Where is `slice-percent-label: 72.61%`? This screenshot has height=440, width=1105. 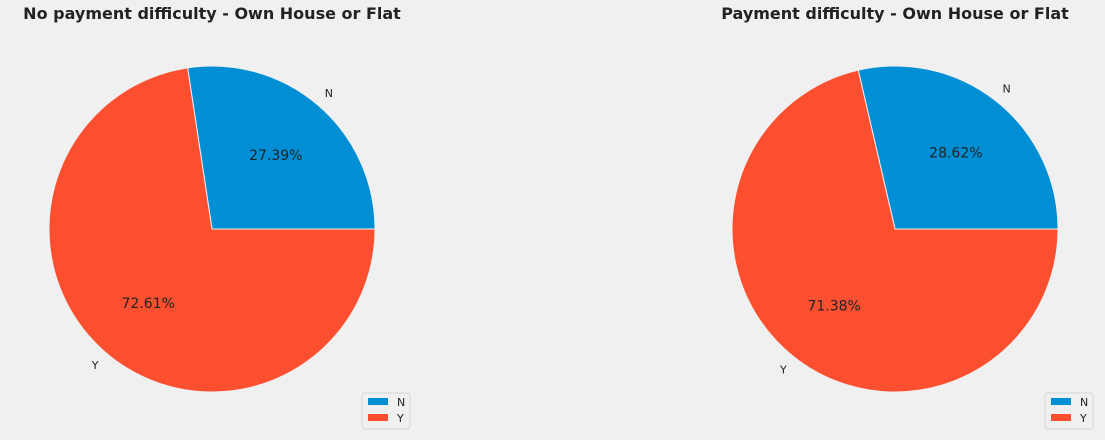
slice-percent-label: 72.61% is located at coordinates (148, 304).